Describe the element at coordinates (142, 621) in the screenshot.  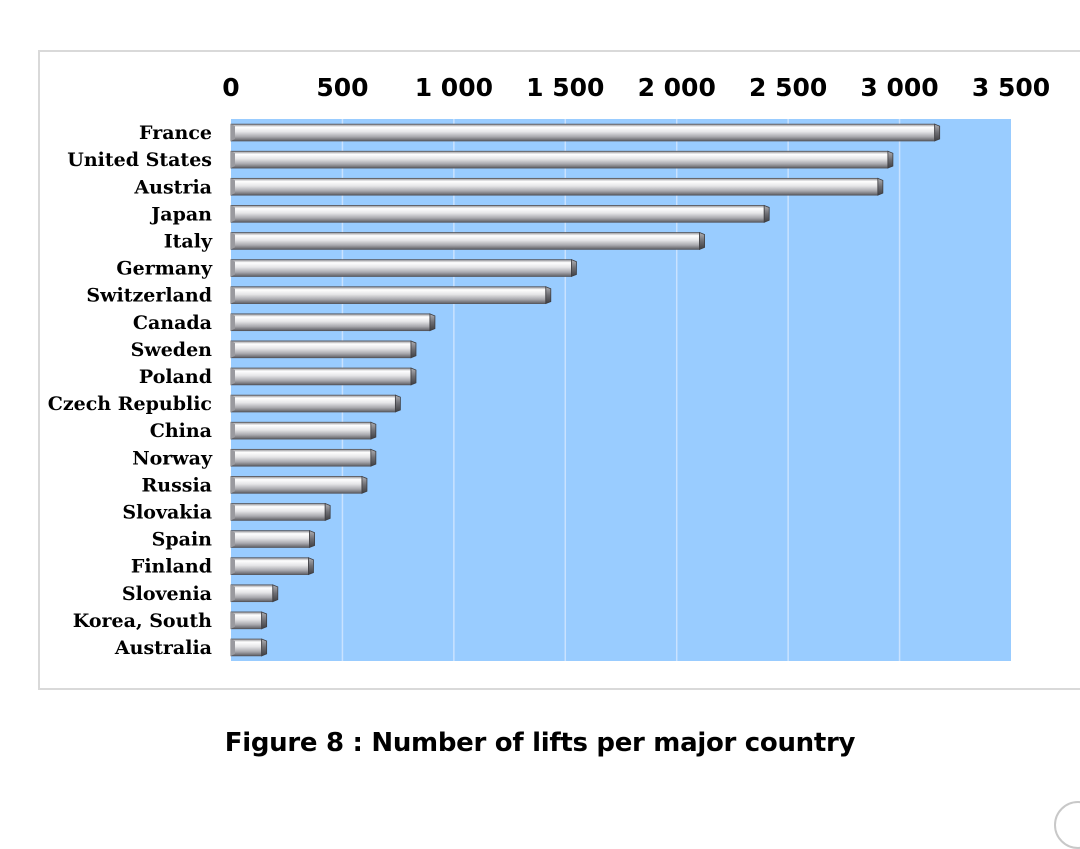
I see `category-label: Korea, South` at that location.